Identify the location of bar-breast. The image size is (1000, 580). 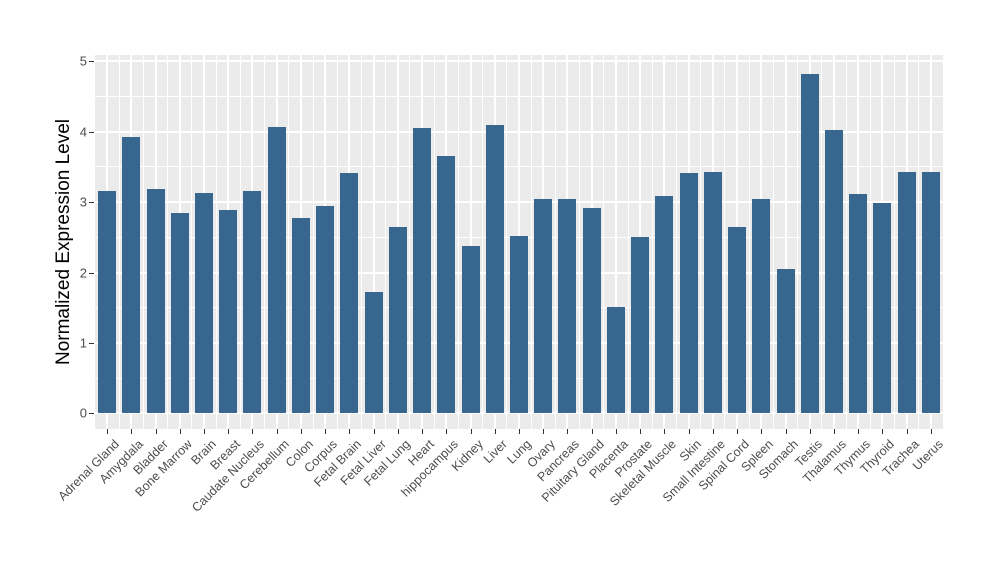
(228, 311).